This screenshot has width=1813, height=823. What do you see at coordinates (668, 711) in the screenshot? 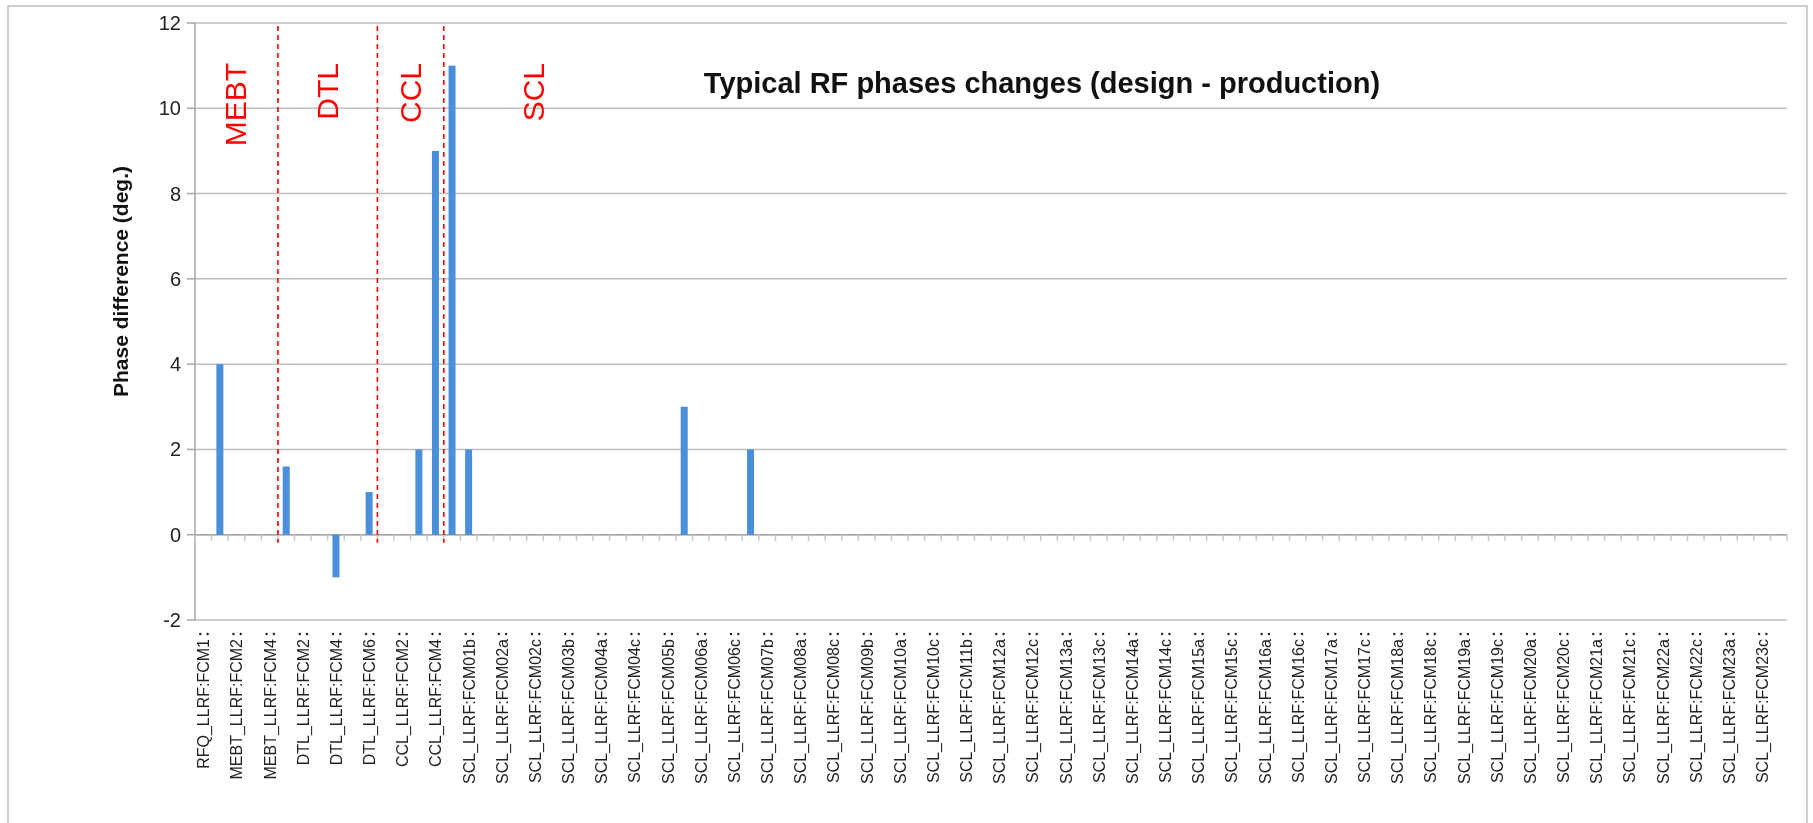
I see `x-tick-label: SCL_LLRF:FCM05b` at bounding box center [668, 711].